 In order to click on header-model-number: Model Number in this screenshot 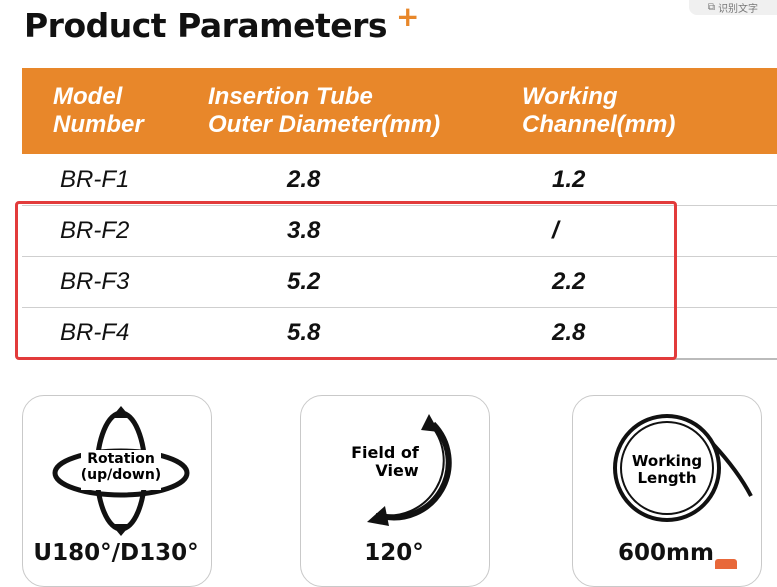, I will do `click(98, 110)`.